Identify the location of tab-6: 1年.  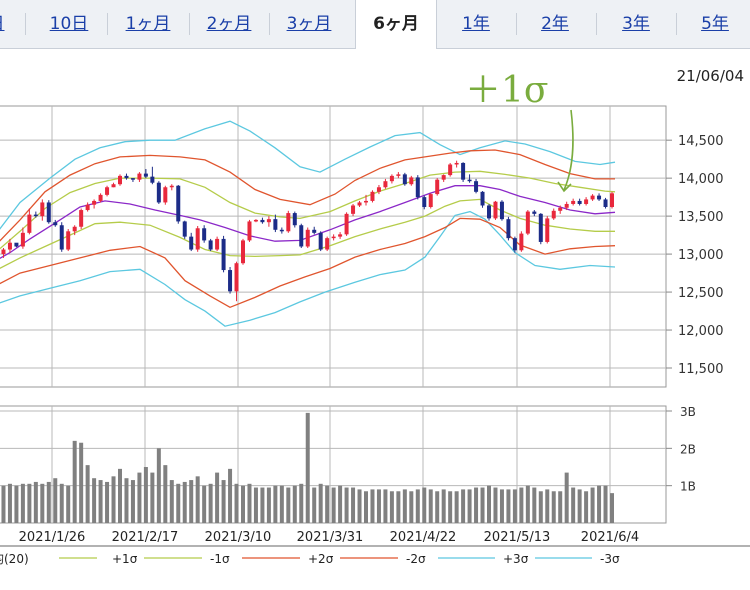
(476, 24).